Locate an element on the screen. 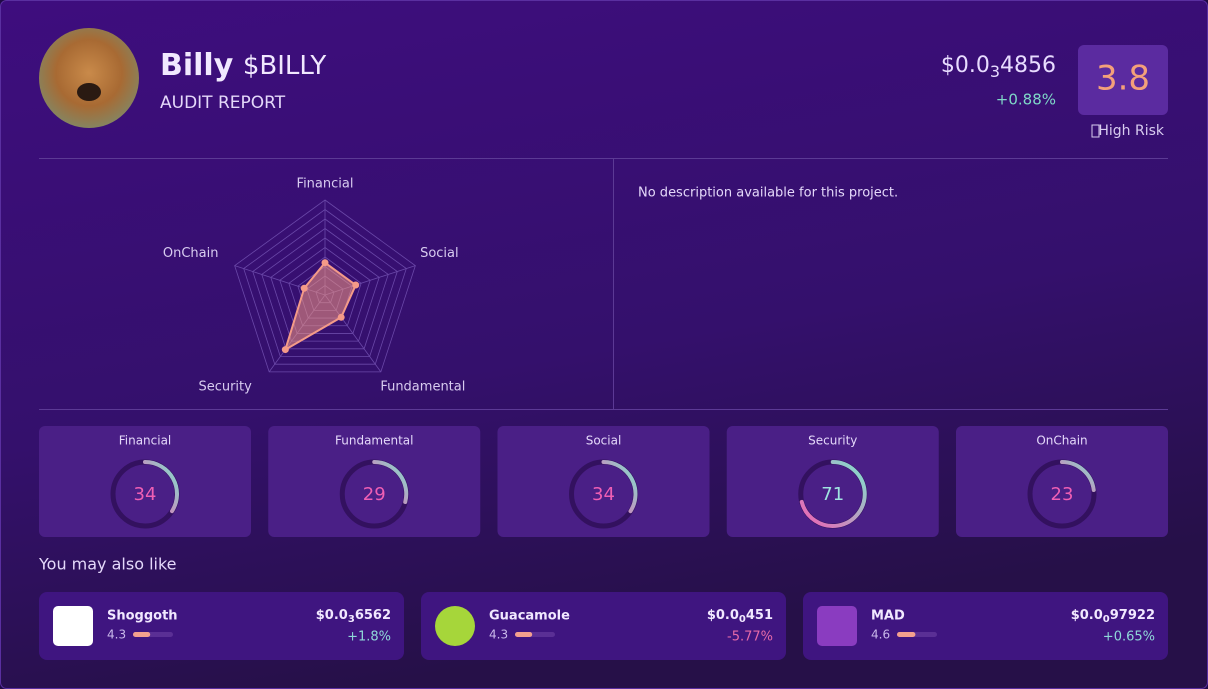  price-digits: 97922 is located at coordinates (1132, 615).